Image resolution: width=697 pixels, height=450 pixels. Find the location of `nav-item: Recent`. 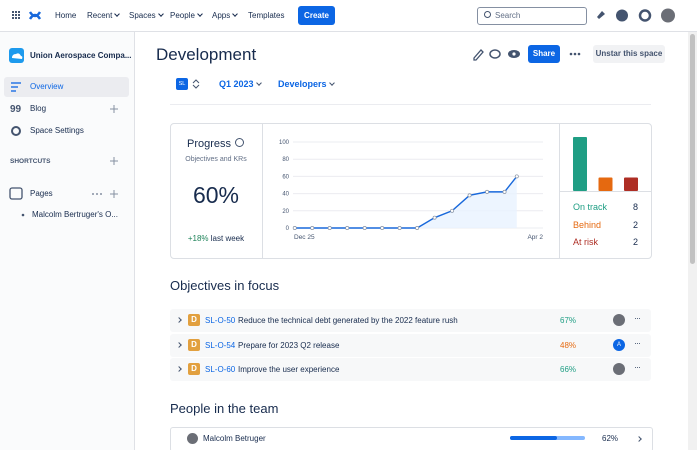

nav-item: Recent is located at coordinates (104, 16).